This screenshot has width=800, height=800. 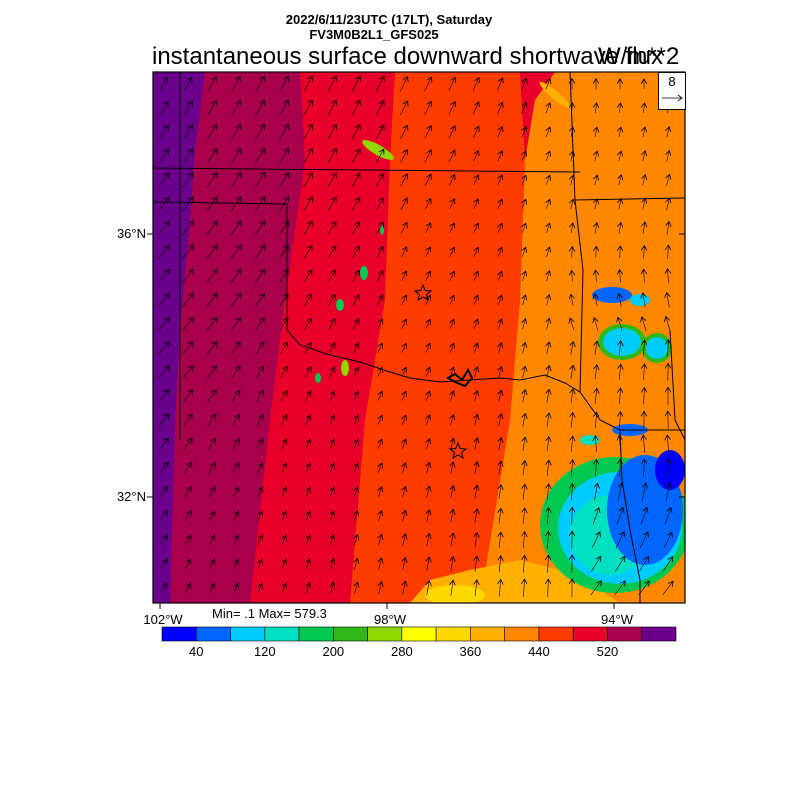 I want to click on border-co-nm-line, so click(x=220, y=203).